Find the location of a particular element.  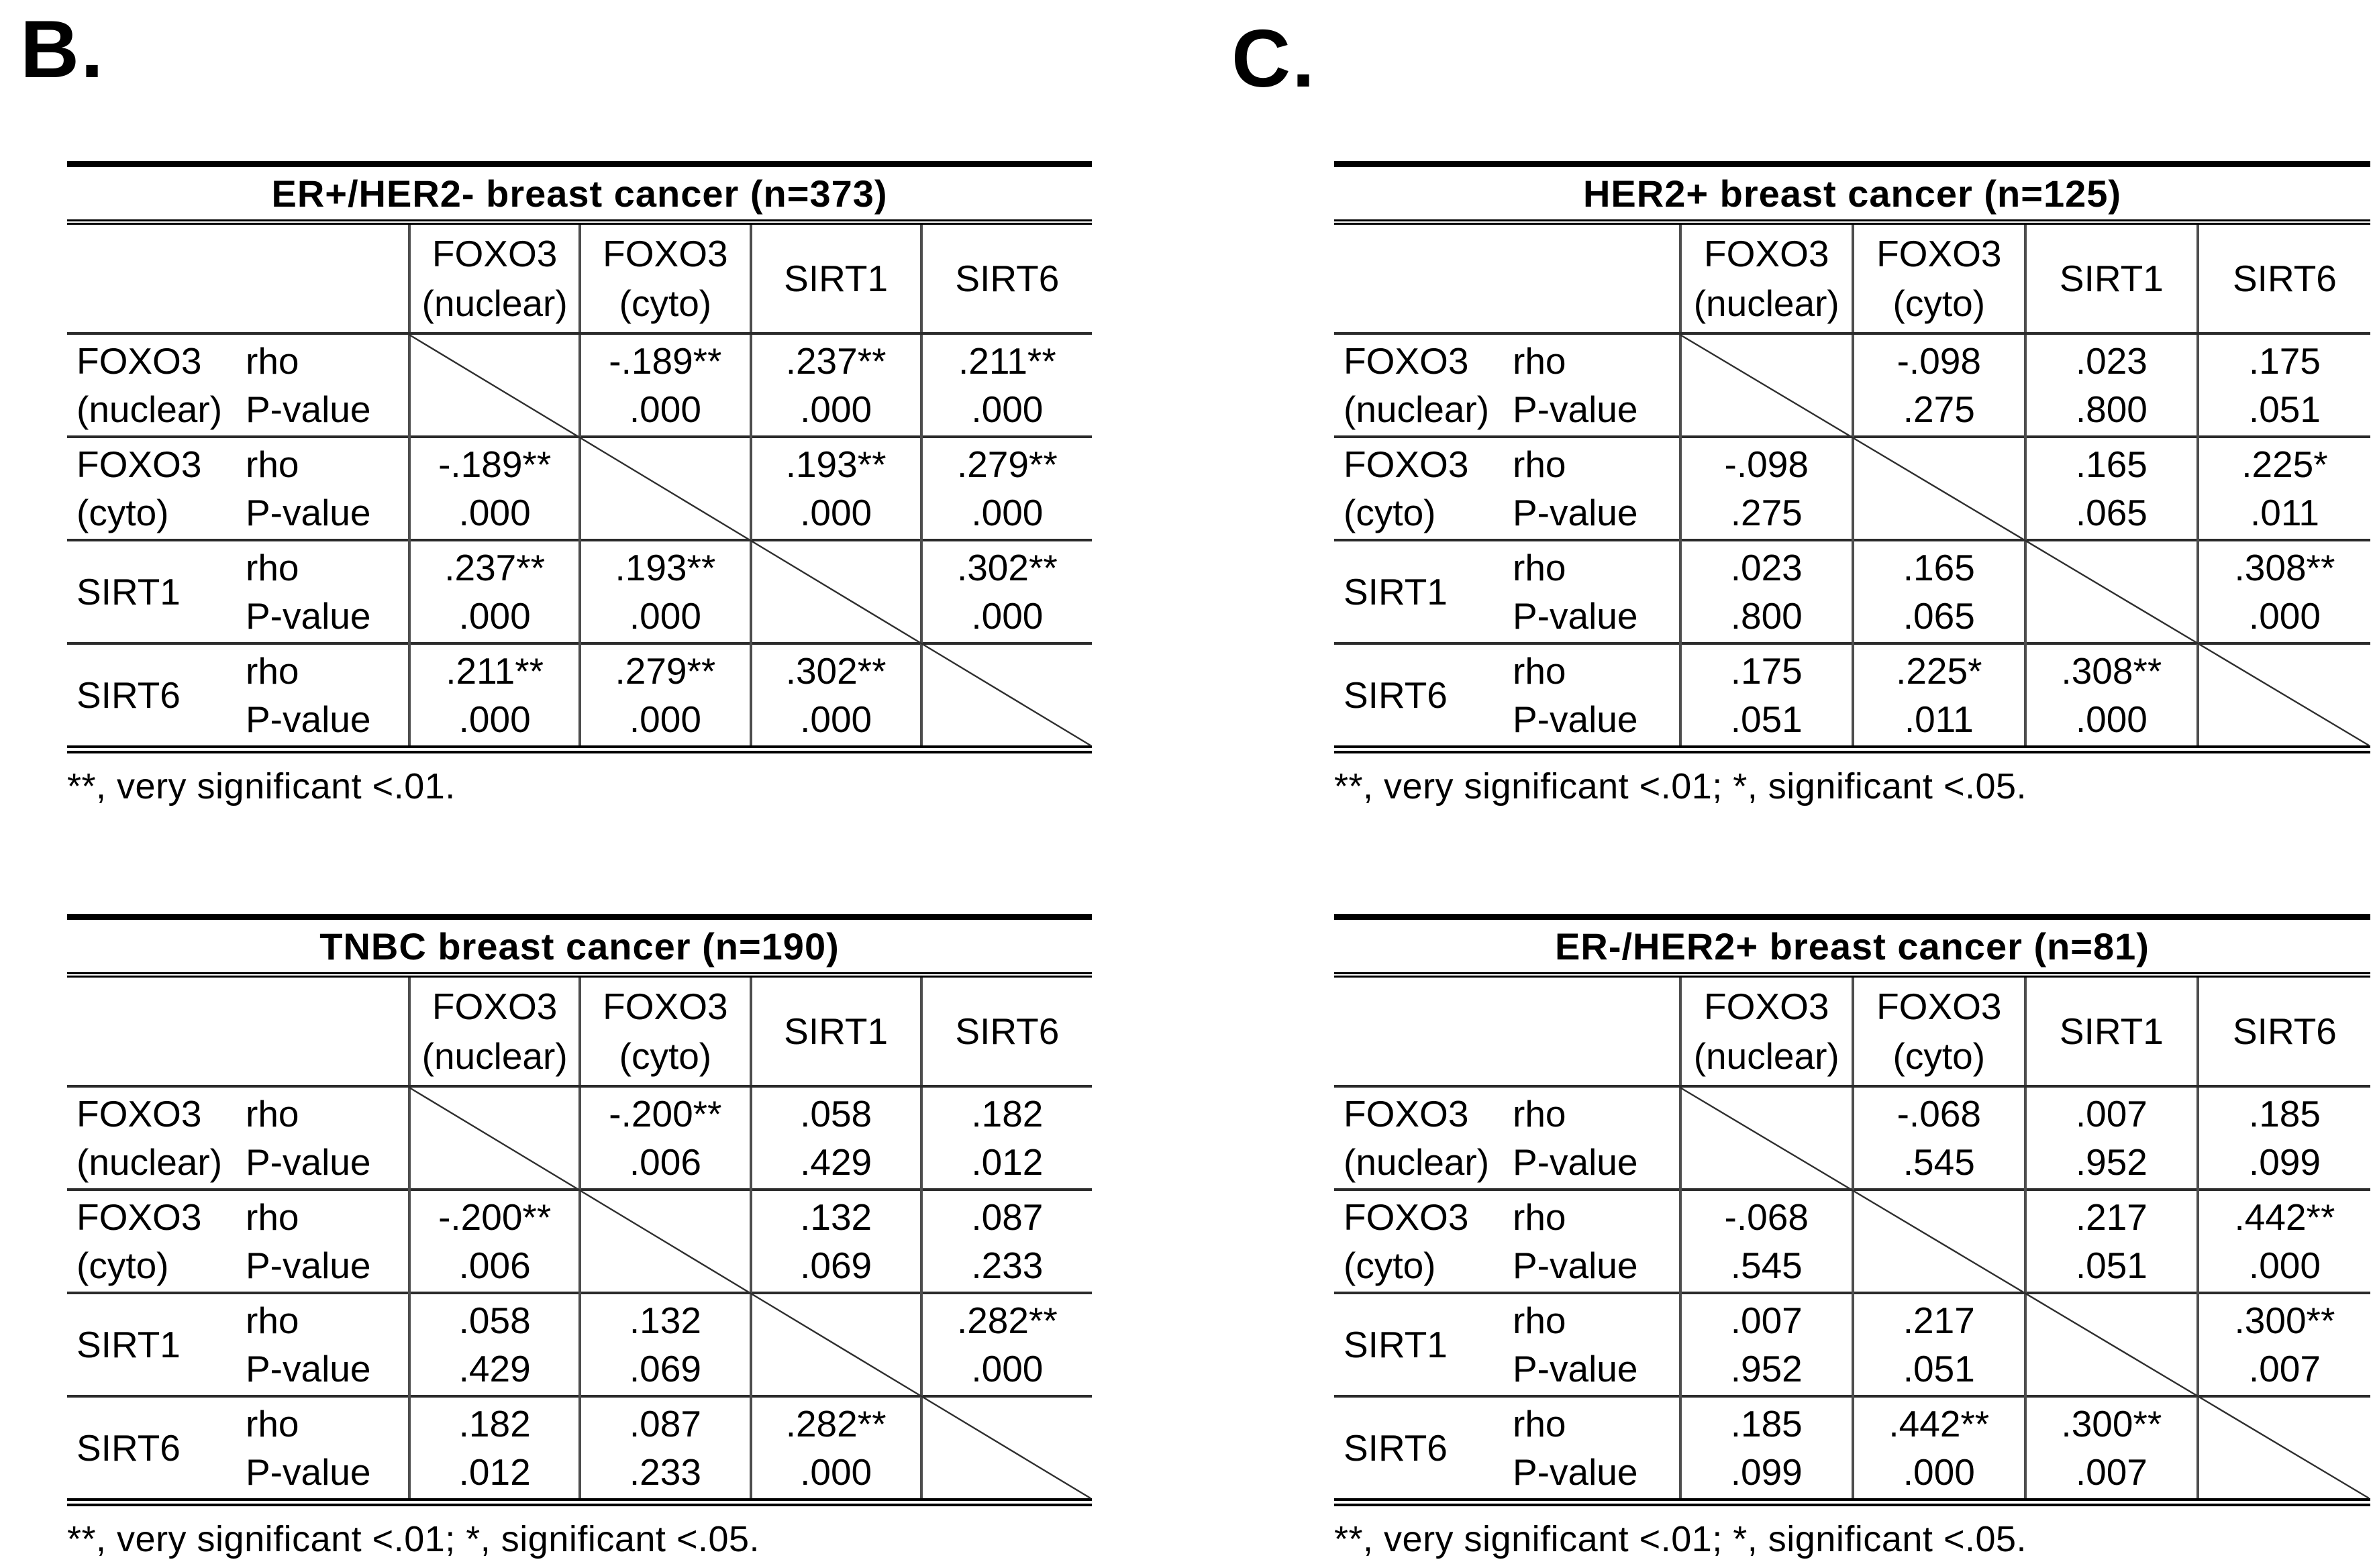

corner-cell is located at coordinates (1507, 1031).